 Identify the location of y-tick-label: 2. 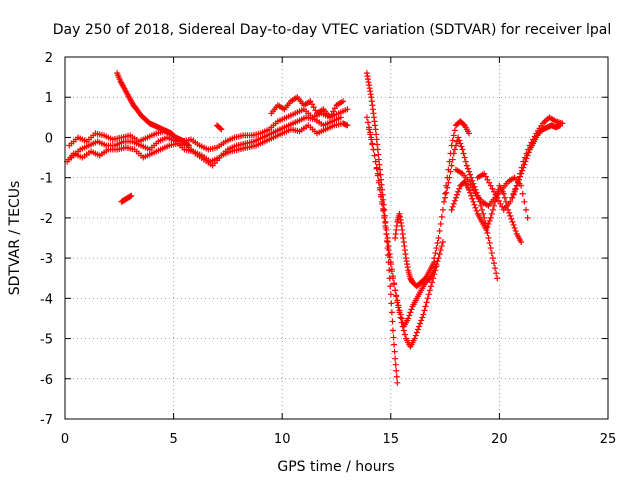
(49, 58).